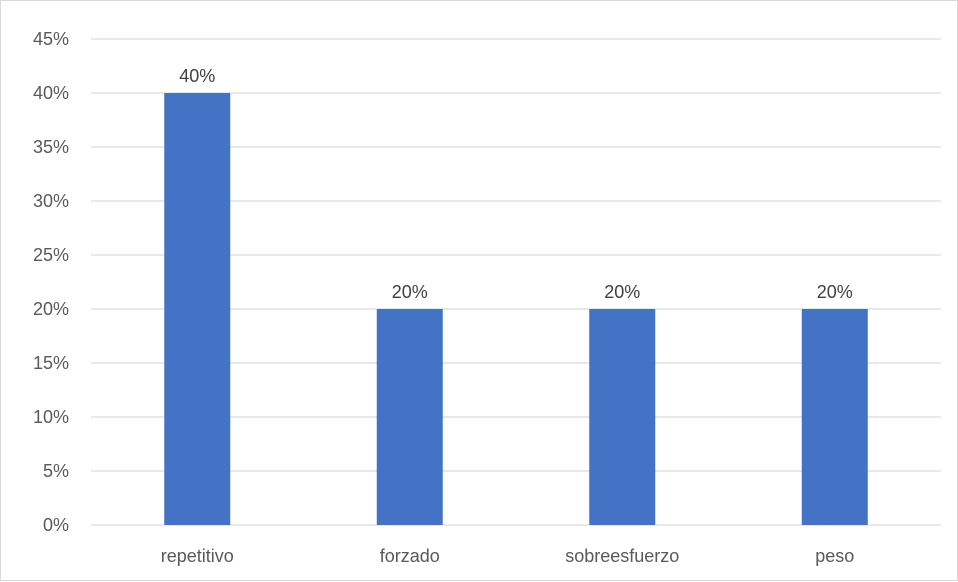 Image resolution: width=958 pixels, height=582 pixels. I want to click on bar-sobreesfuerzo, so click(622, 417).